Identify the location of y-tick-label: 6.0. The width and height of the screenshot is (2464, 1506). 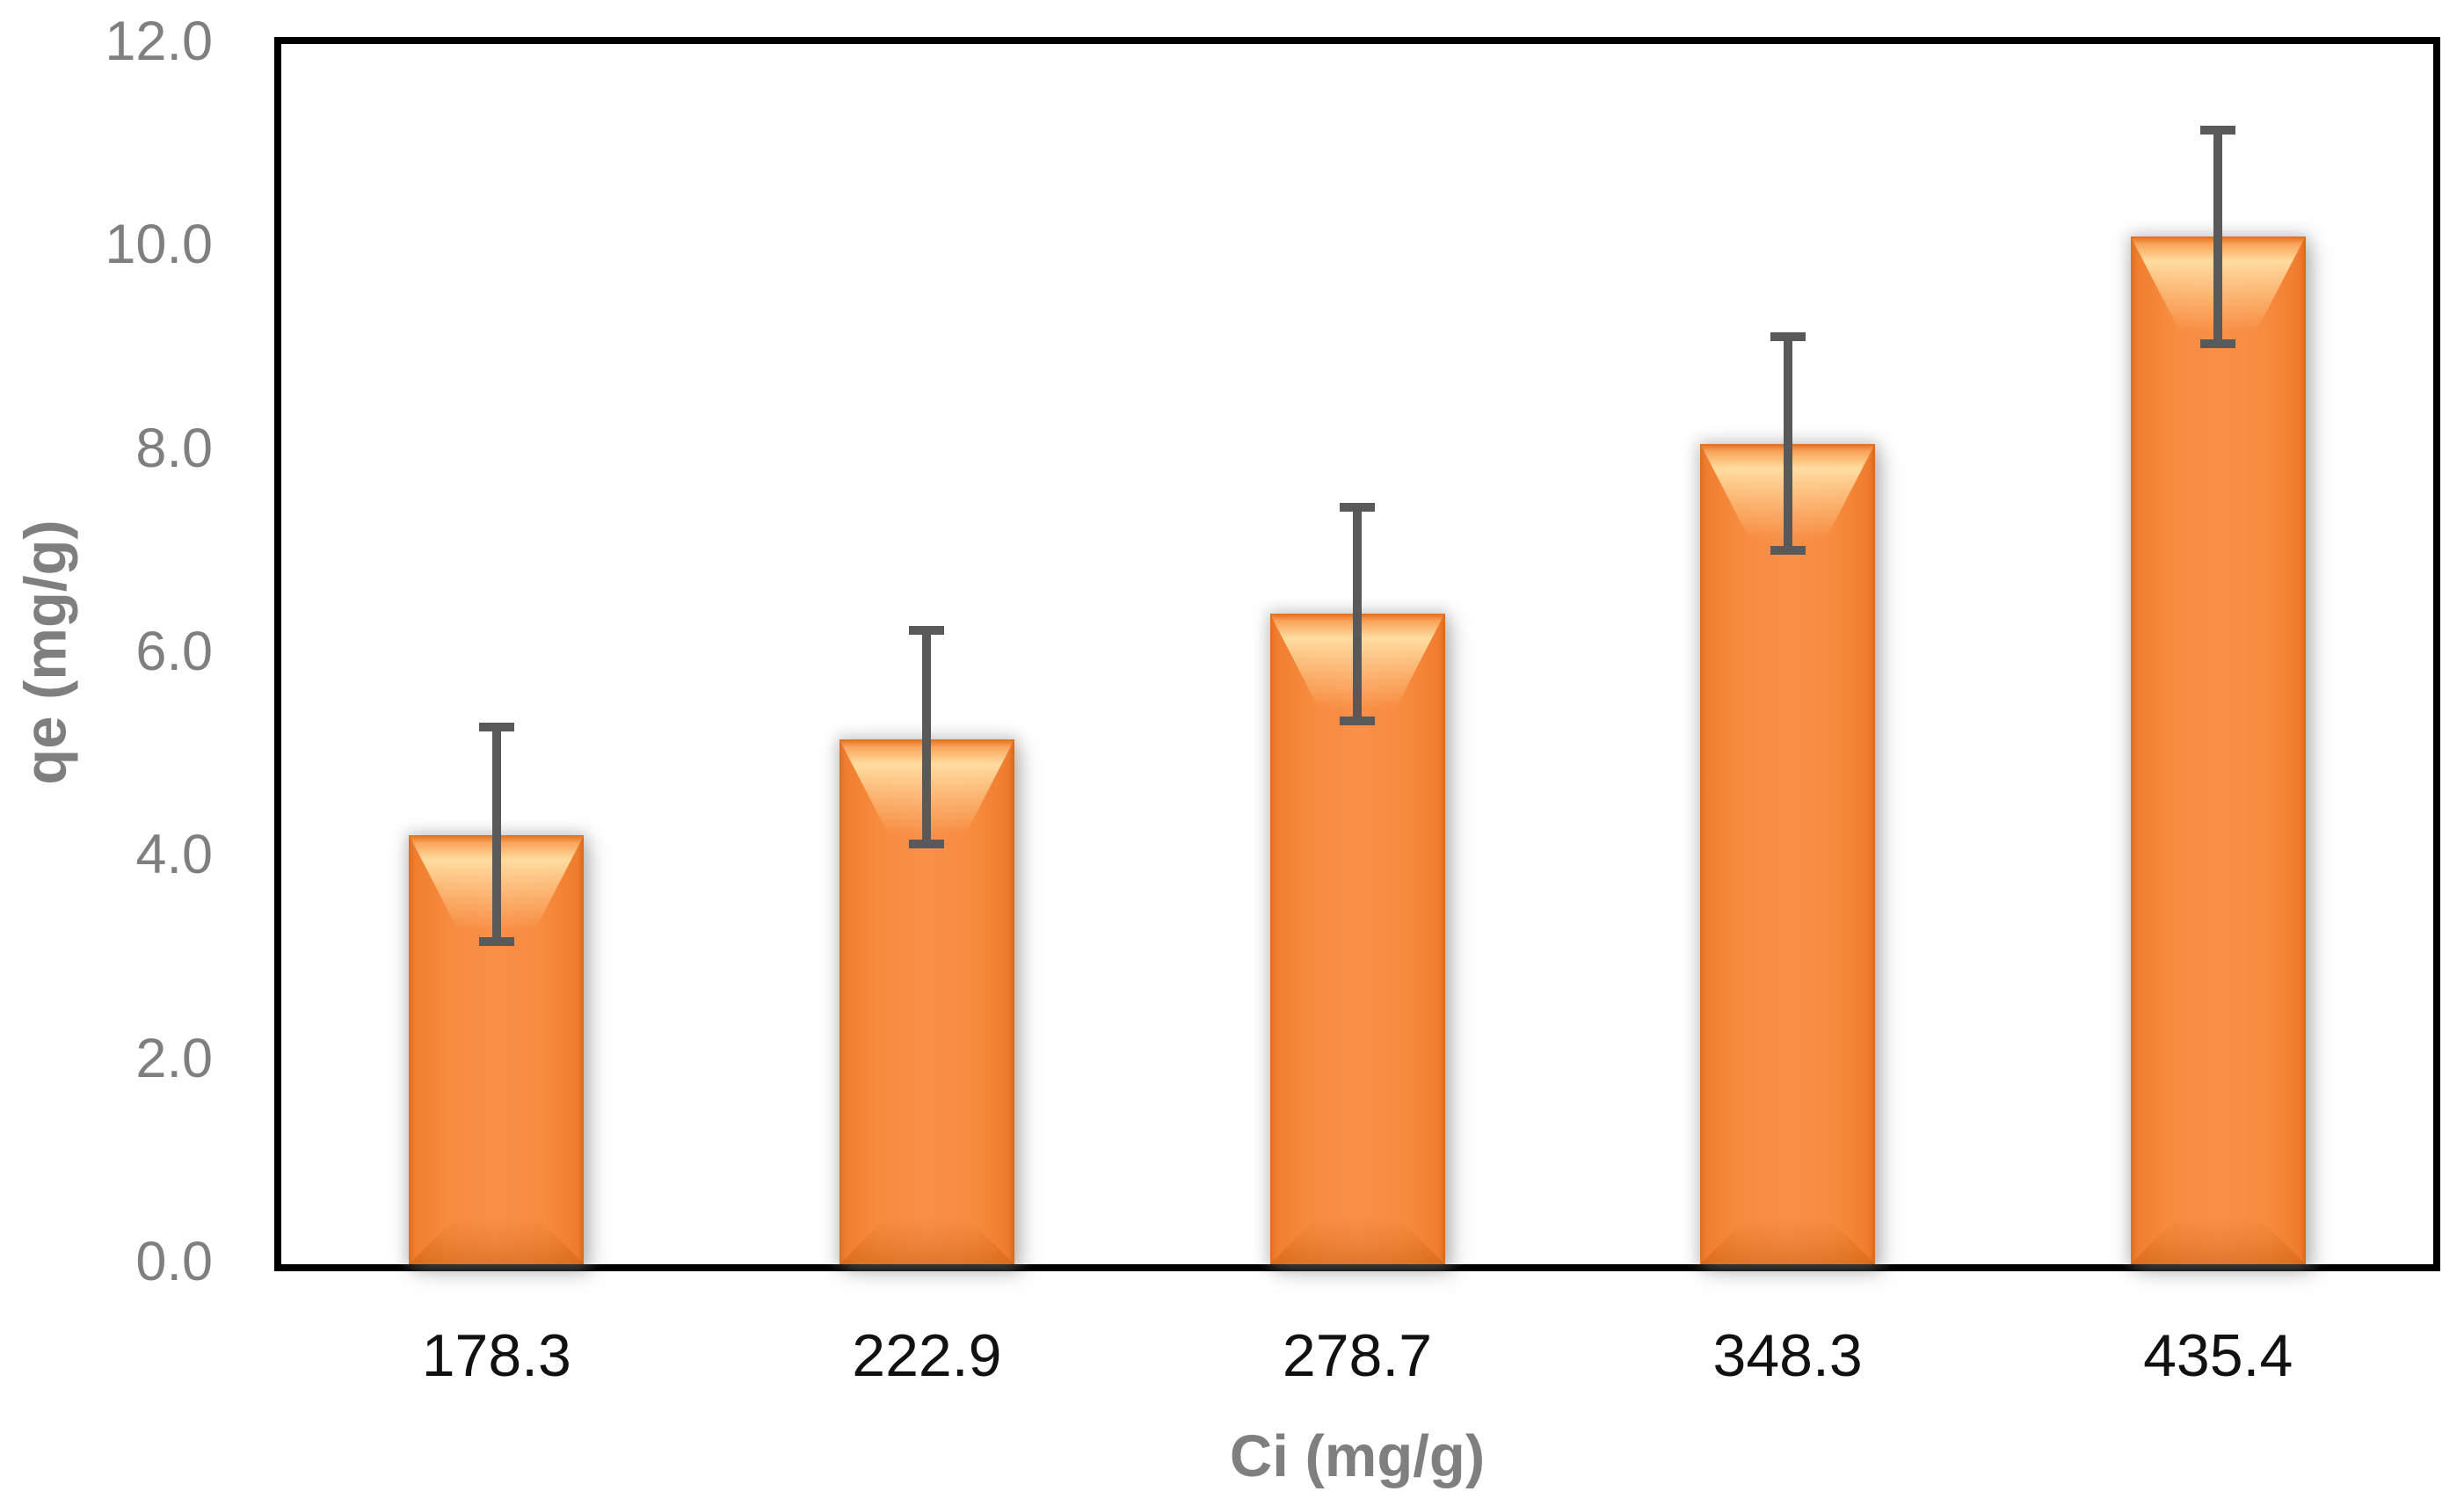
(174, 652).